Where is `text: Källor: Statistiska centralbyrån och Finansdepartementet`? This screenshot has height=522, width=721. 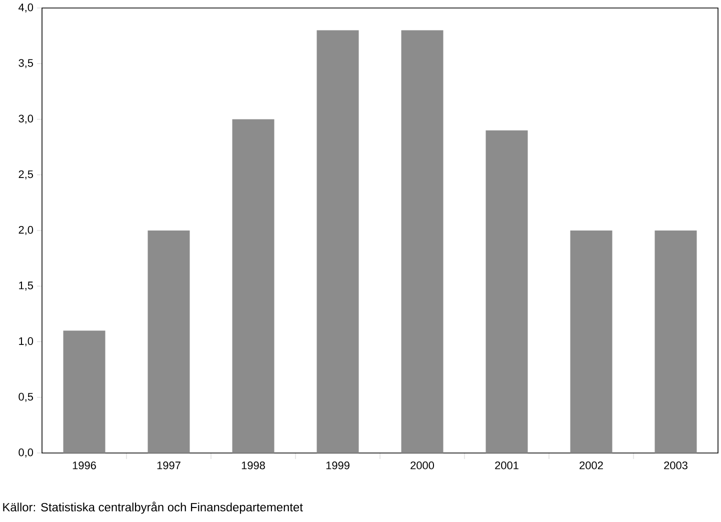
text: Källor: Statistiska centralbyrån och Finansdepartementet is located at coordinates (153, 508).